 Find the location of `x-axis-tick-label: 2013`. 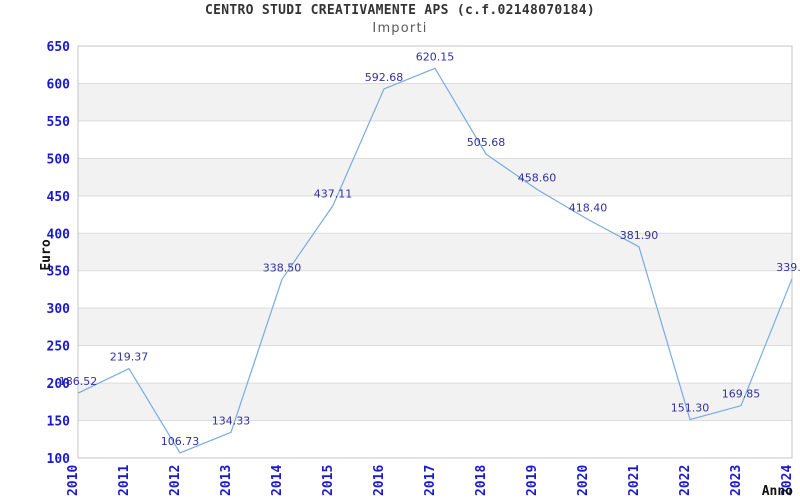

x-axis-tick-label: 2013 is located at coordinates (226, 480).